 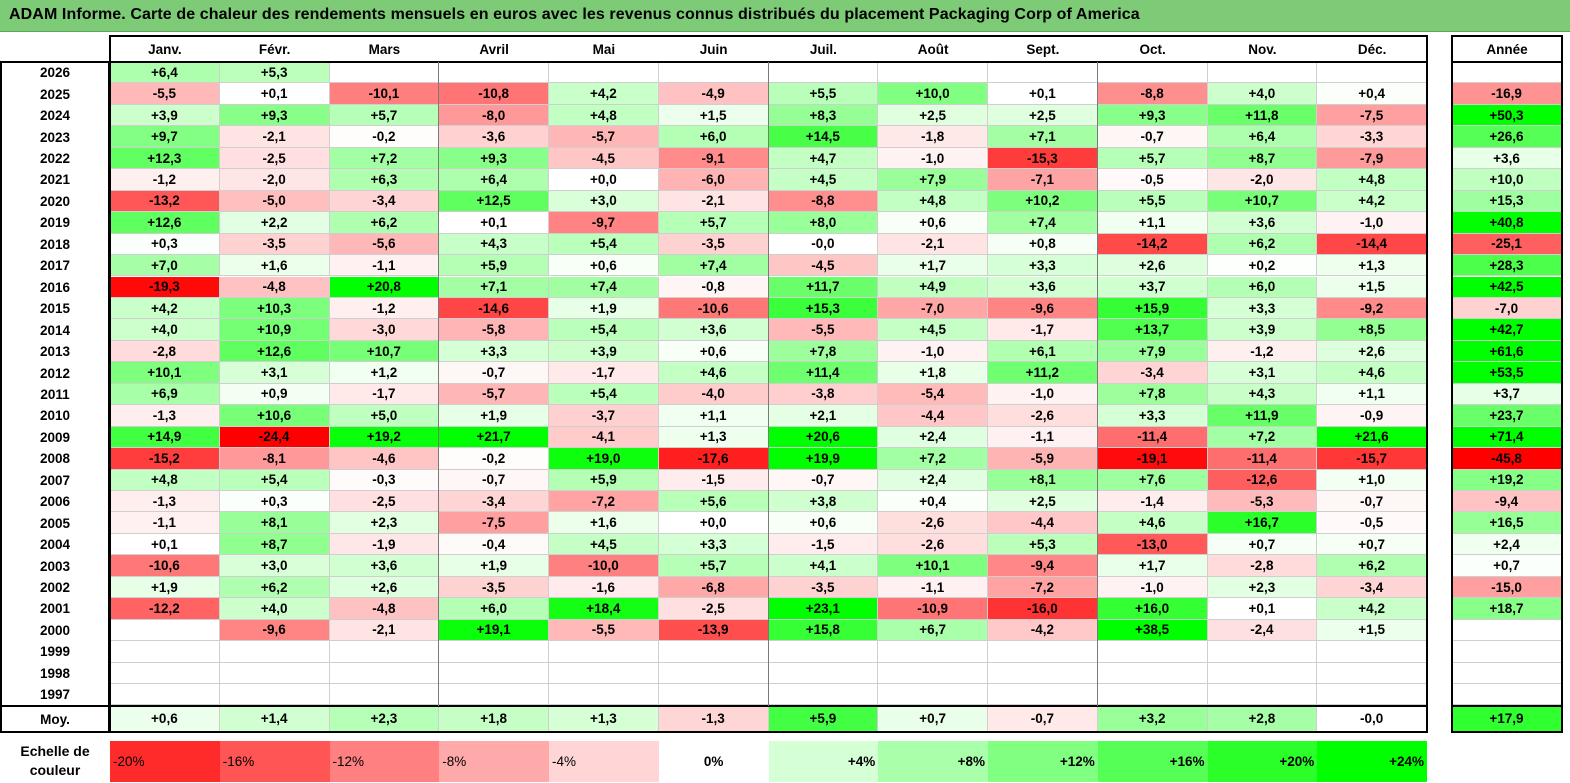 What do you see at coordinates (1043, 137) in the screenshot?
I see `heat-cell: +7,1` at bounding box center [1043, 137].